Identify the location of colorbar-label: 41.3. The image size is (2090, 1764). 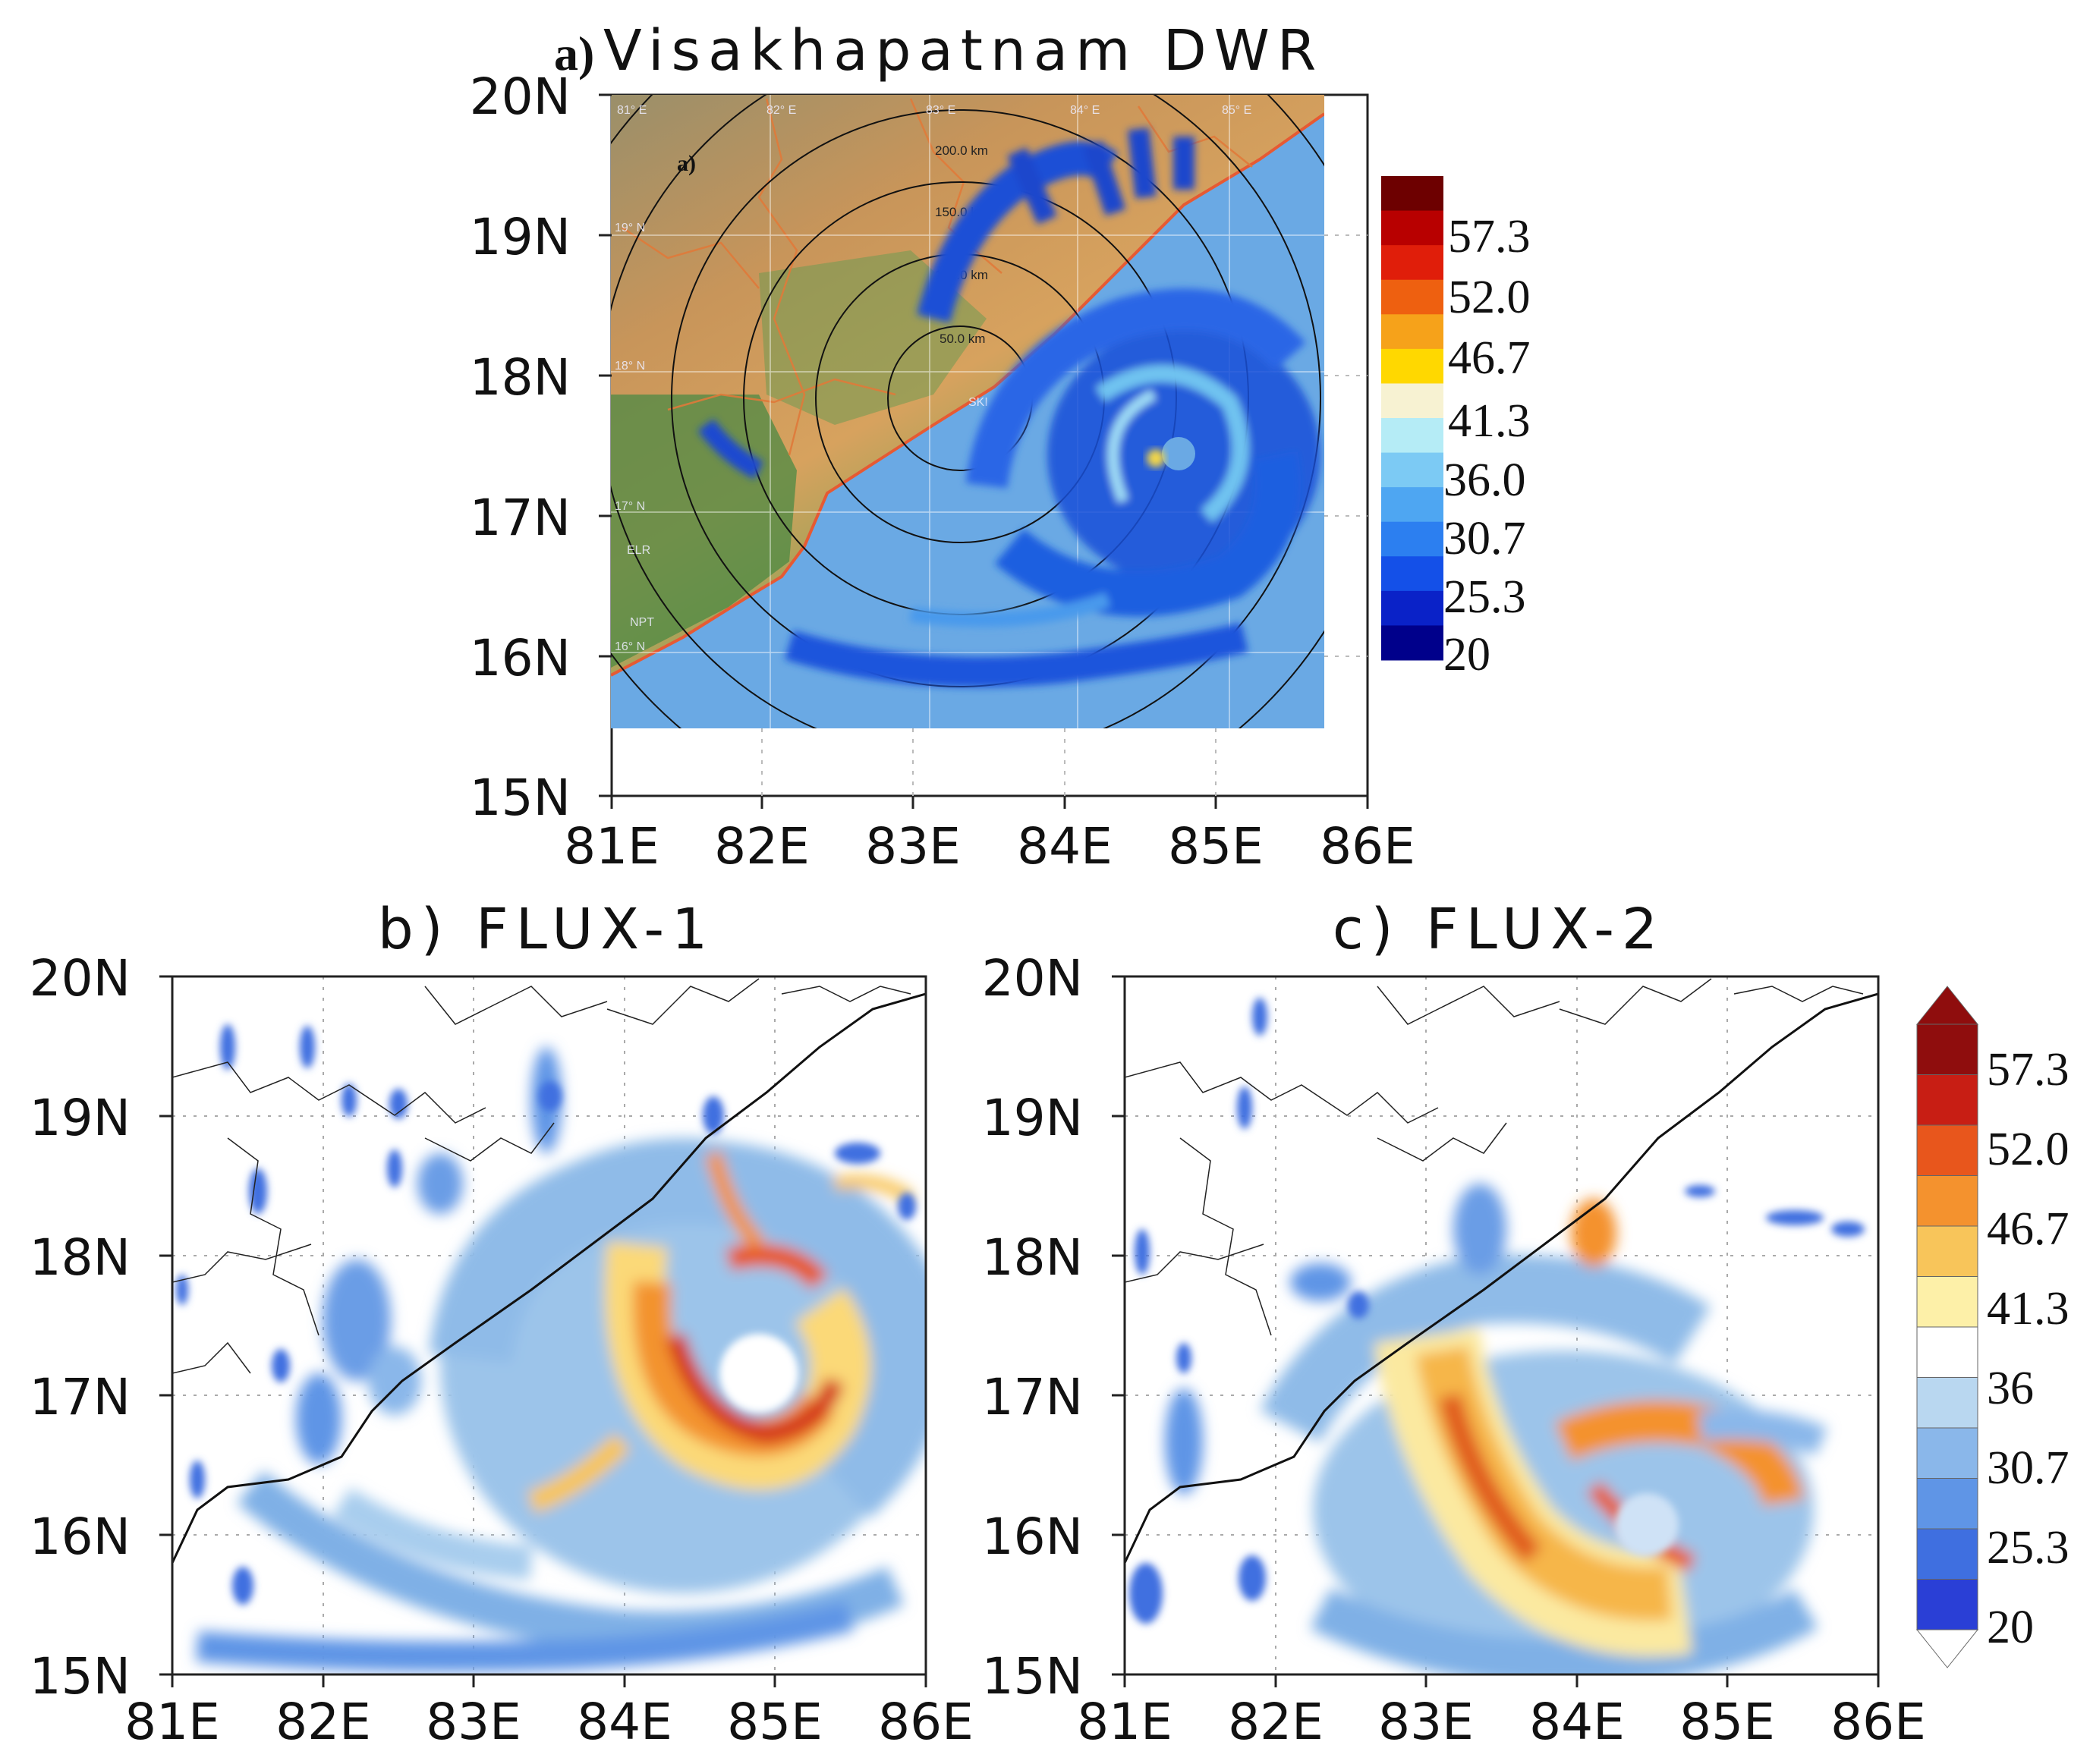
(1489, 421).